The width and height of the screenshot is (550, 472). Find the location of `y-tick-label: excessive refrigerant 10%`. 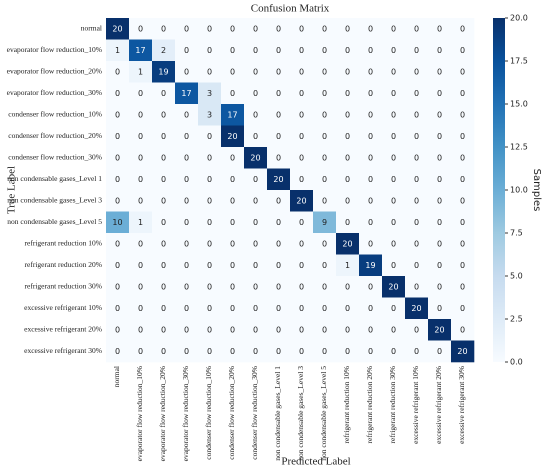

y-tick-label: excessive refrigerant 10% is located at coordinates (63, 307).